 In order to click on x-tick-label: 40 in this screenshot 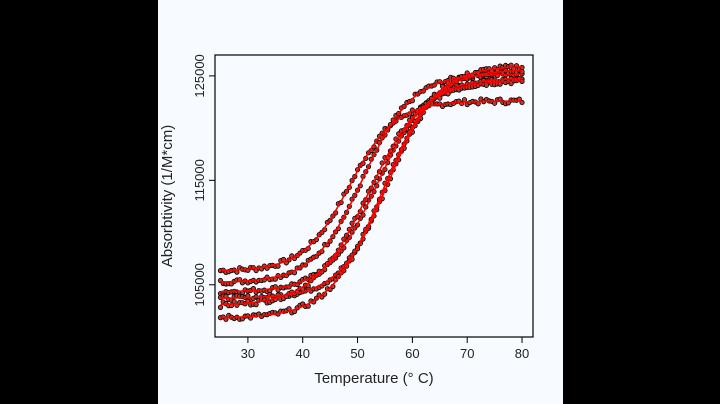, I will do `click(302, 353)`.